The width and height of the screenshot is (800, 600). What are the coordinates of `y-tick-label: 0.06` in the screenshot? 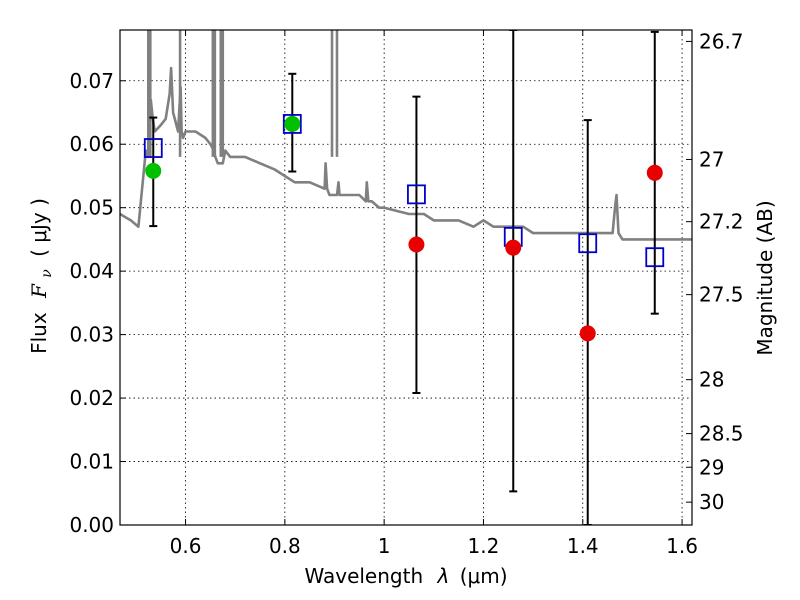 It's located at (91, 144).